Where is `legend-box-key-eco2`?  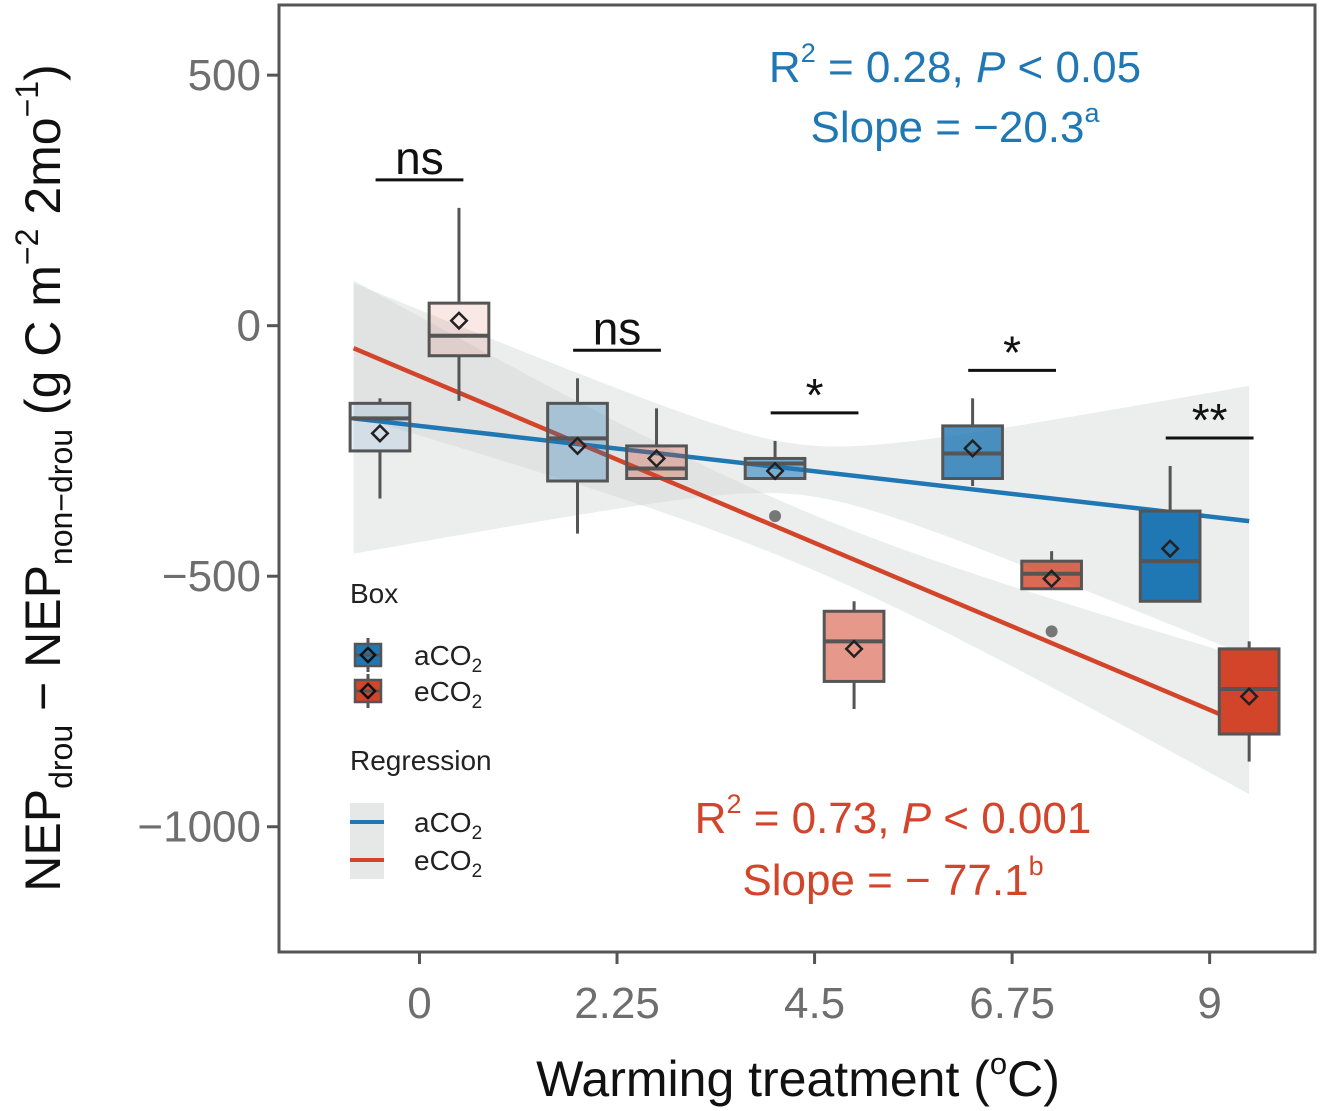
legend-box-key-eco2 is located at coordinates (368, 691).